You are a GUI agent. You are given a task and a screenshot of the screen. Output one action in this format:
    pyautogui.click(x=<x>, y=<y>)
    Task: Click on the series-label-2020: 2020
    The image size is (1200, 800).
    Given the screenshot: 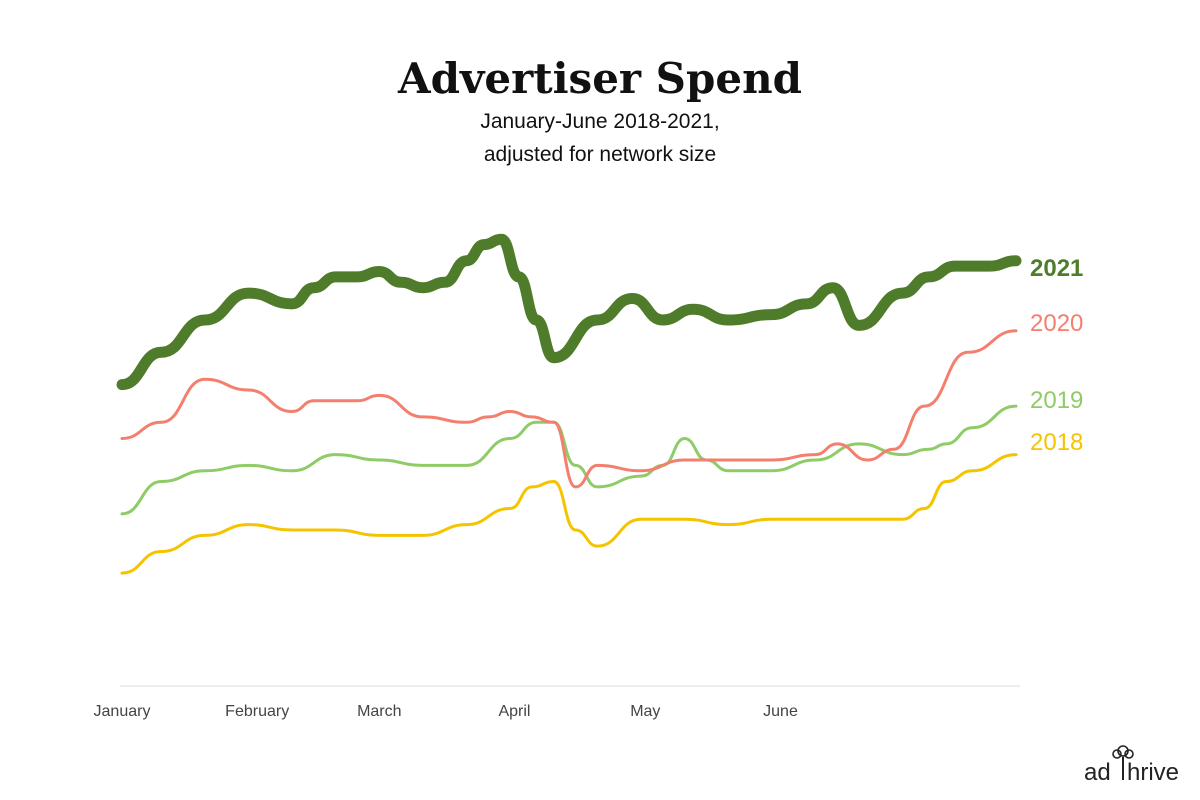 What is the action you would take?
    pyautogui.click(x=1056, y=323)
    